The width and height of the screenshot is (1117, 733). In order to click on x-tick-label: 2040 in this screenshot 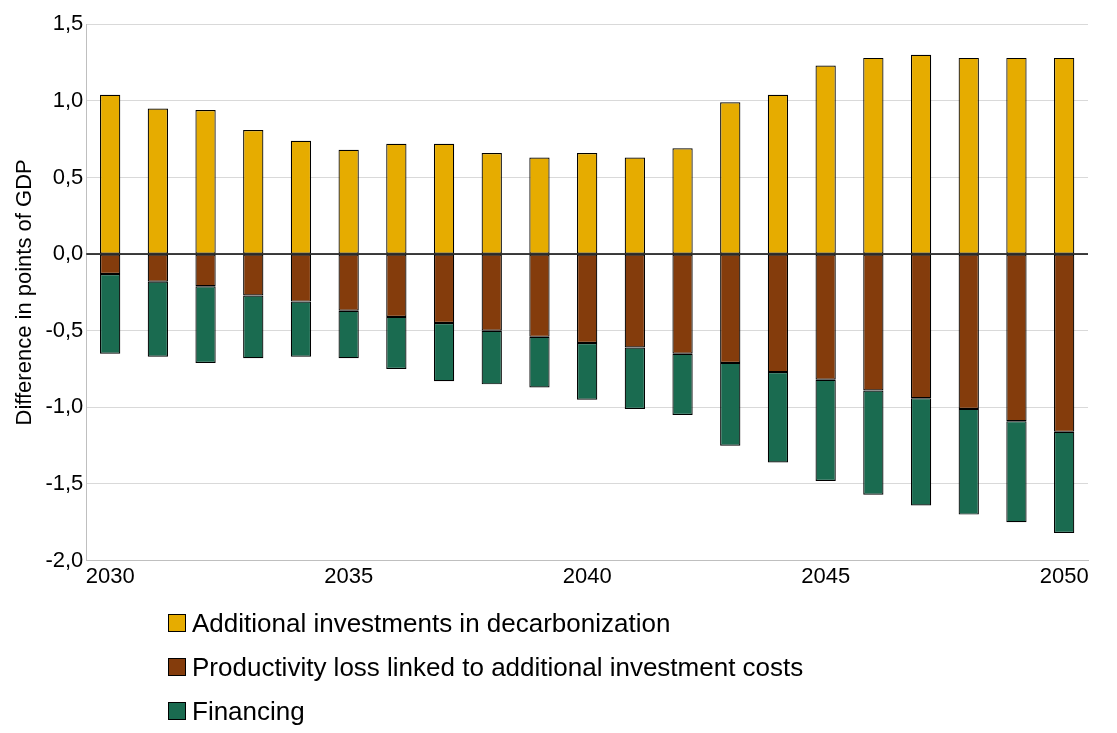, I will do `click(587, 575)`.